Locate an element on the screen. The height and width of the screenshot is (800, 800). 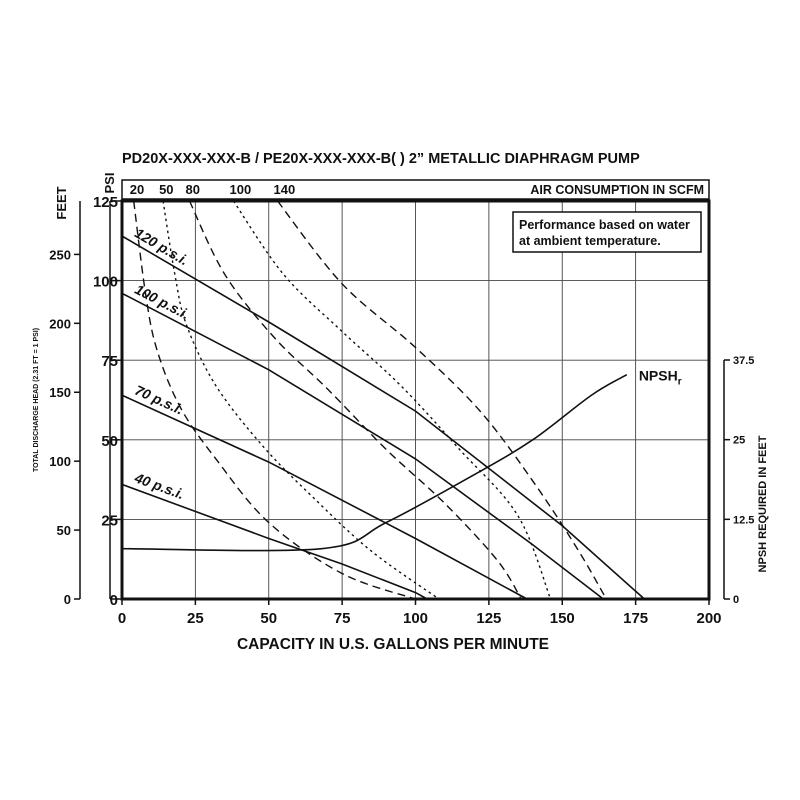
top-tick-label: 80 is located at coordinates (193, 189).